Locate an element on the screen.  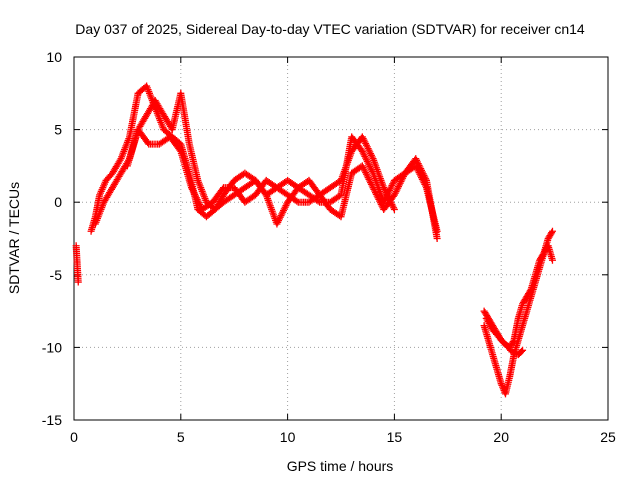
y-tick-label: 5 is located at coordinates (58, 130).